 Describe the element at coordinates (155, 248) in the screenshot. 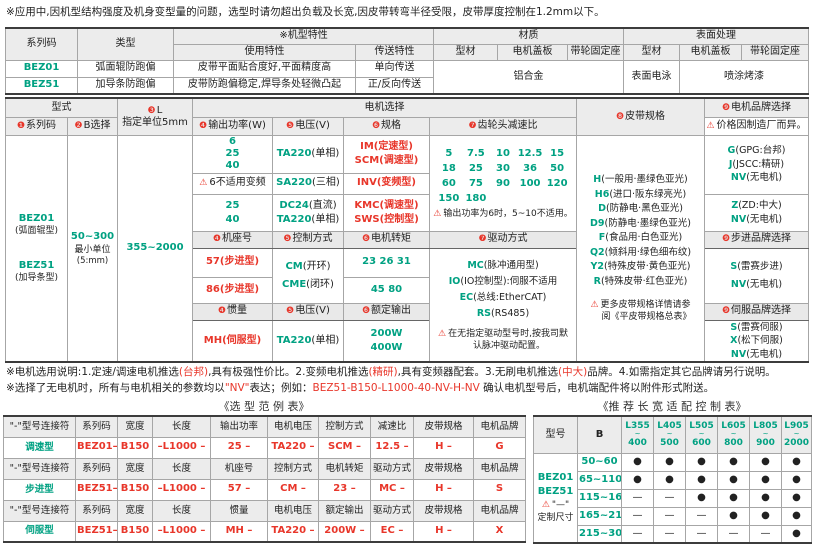

I see `l-range-cell: 355~2000` at that location.